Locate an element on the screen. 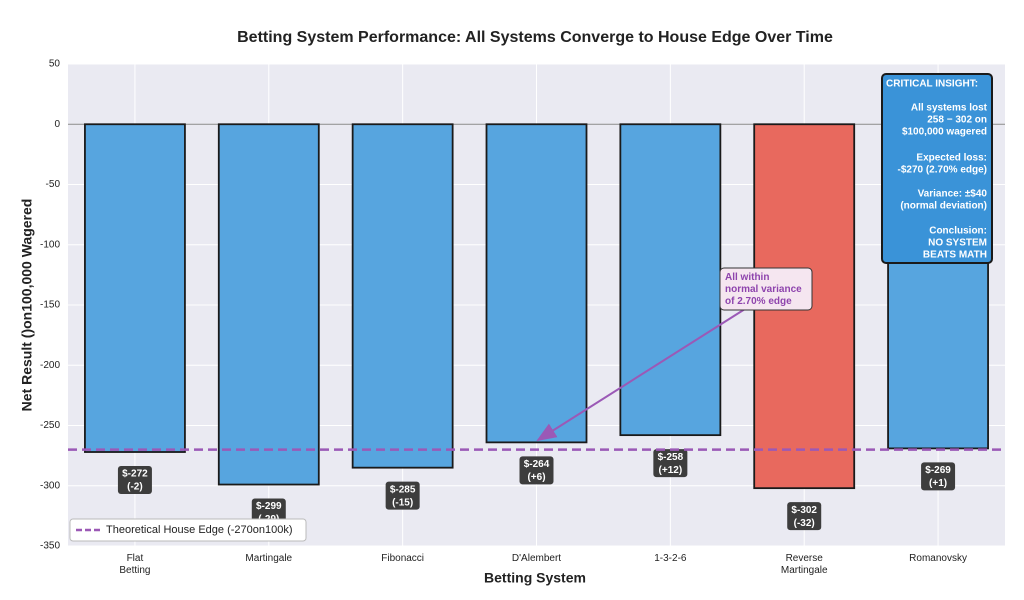 Image resolution: width=1024 pixels, height=600 pixels. insight-text: (normal deviation) is located at coordinates (943, 206).